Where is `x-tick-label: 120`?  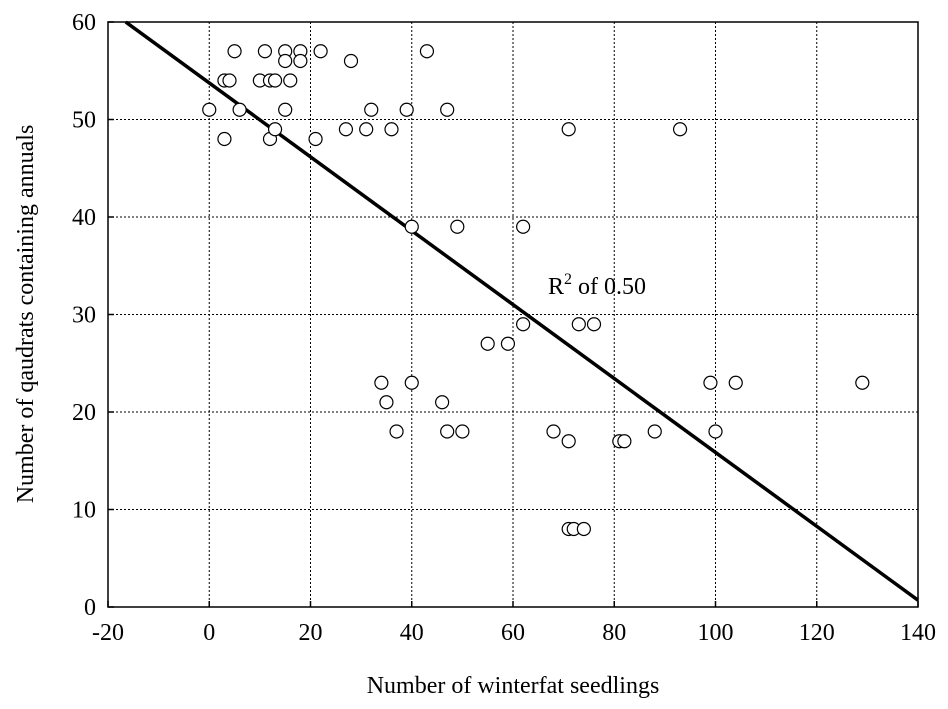
x-tick-label: 120 is located at coordinates (817, 633).